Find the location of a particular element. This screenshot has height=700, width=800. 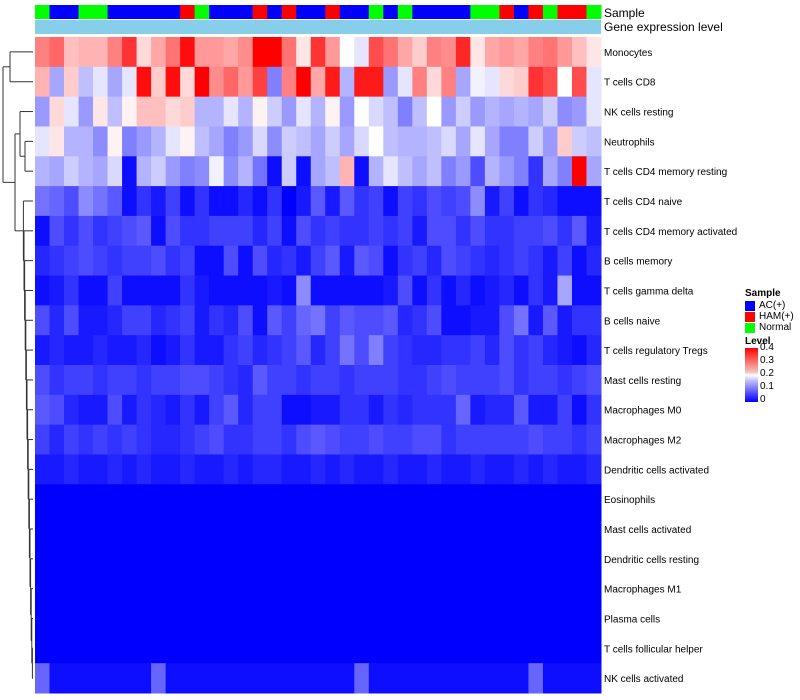

row-dendrogram is located at coordinates (17, 365).